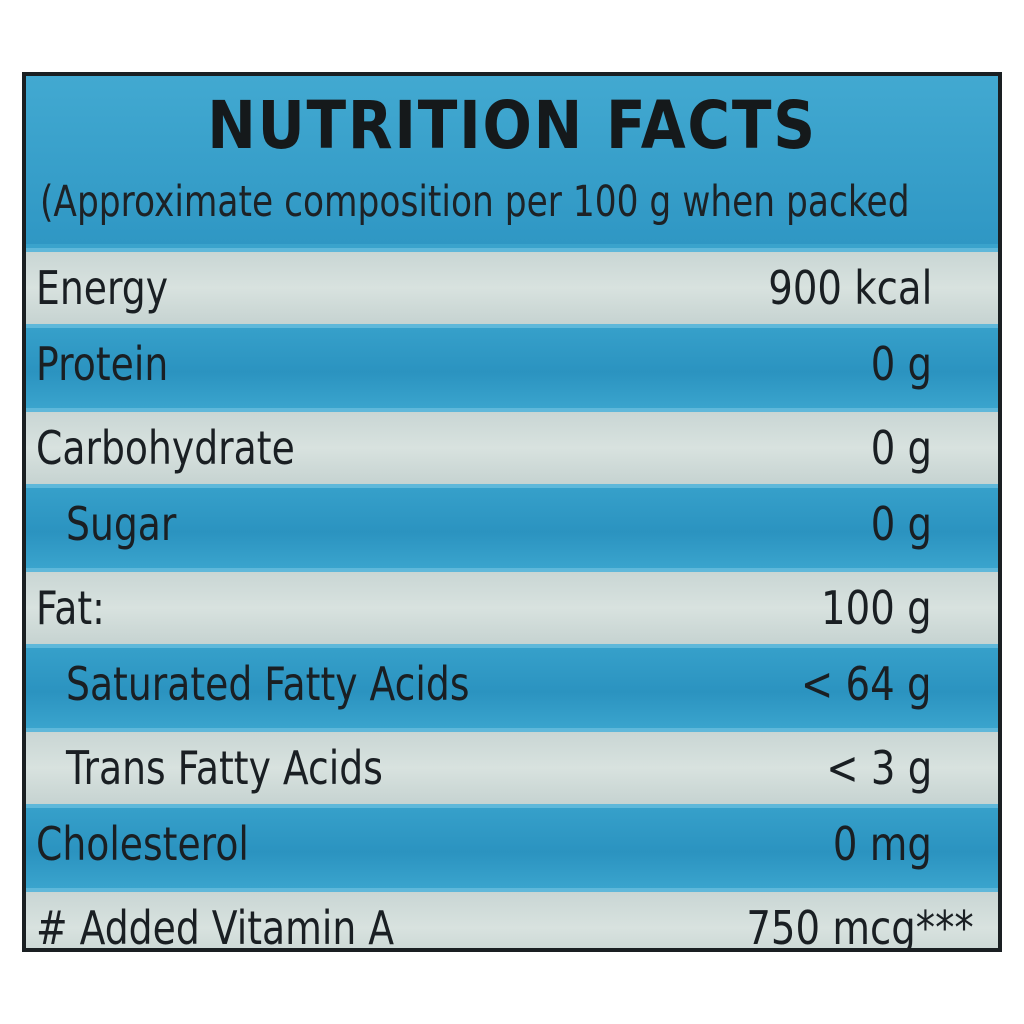 This screenshot has width=1024, height=1024. I want to click on nutrient-row-fat: Fat: 100 g, so click(512, 608).